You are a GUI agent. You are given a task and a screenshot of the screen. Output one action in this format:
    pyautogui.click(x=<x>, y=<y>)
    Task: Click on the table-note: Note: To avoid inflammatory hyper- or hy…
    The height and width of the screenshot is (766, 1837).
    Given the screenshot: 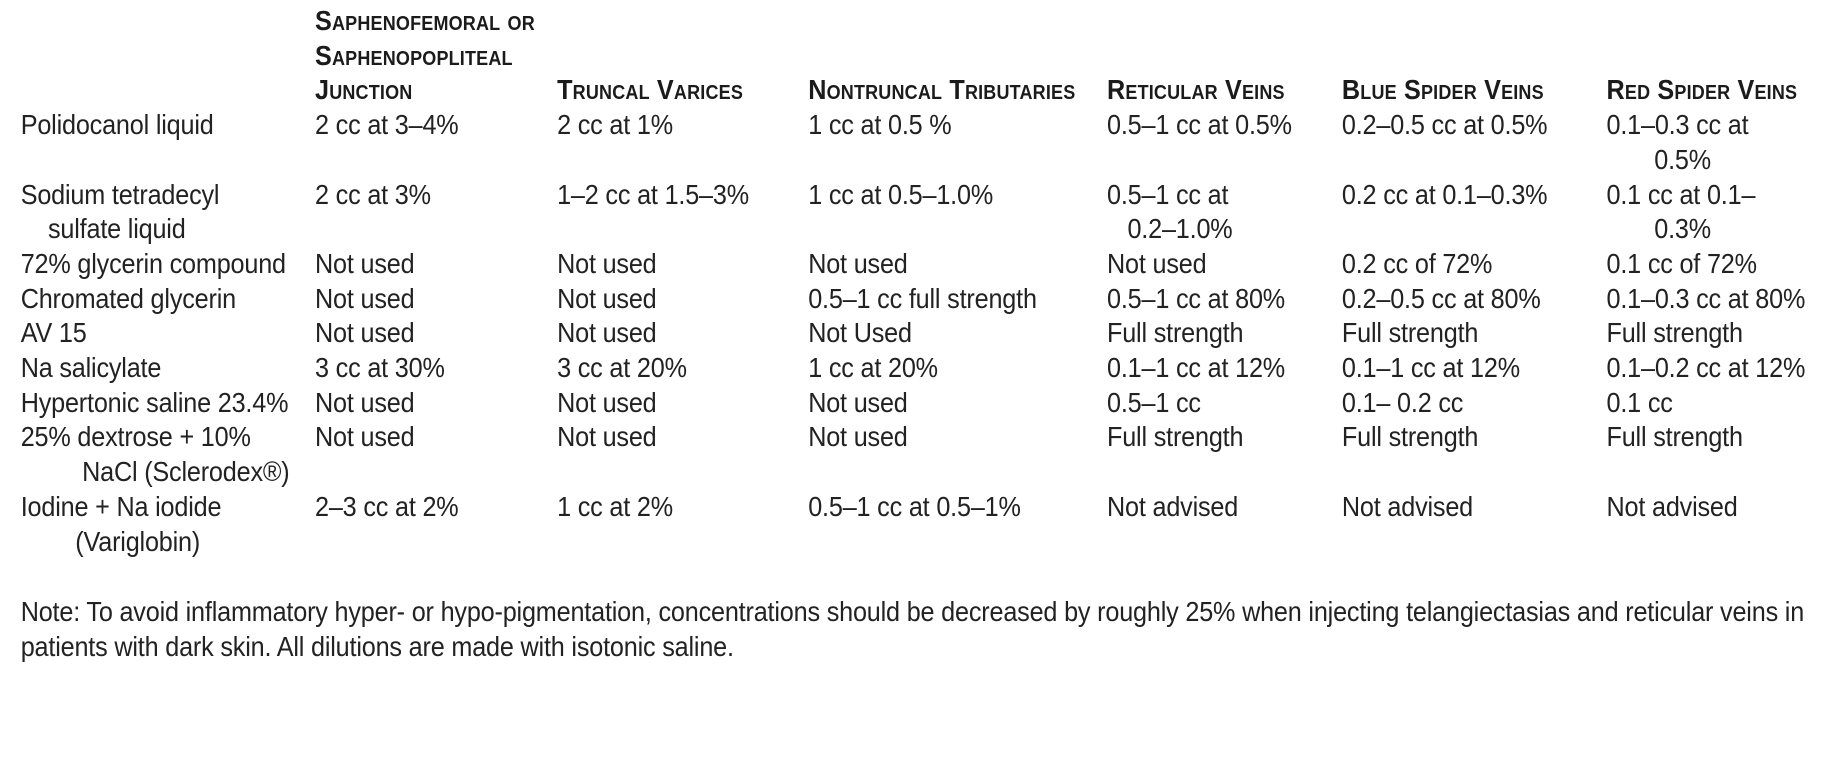 What is the action you would take?
    pyautogui.click(x=912, y=629)
    